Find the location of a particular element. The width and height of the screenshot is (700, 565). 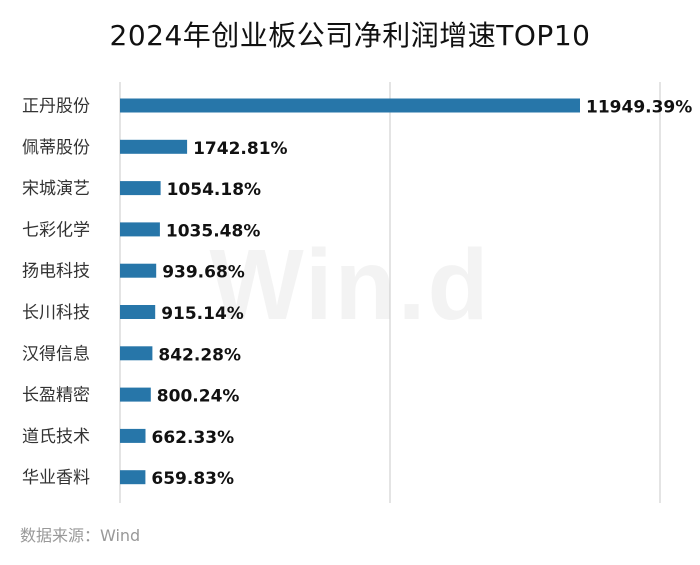

category-label-7: 长盈精密 is located at coordinates (56, 396).